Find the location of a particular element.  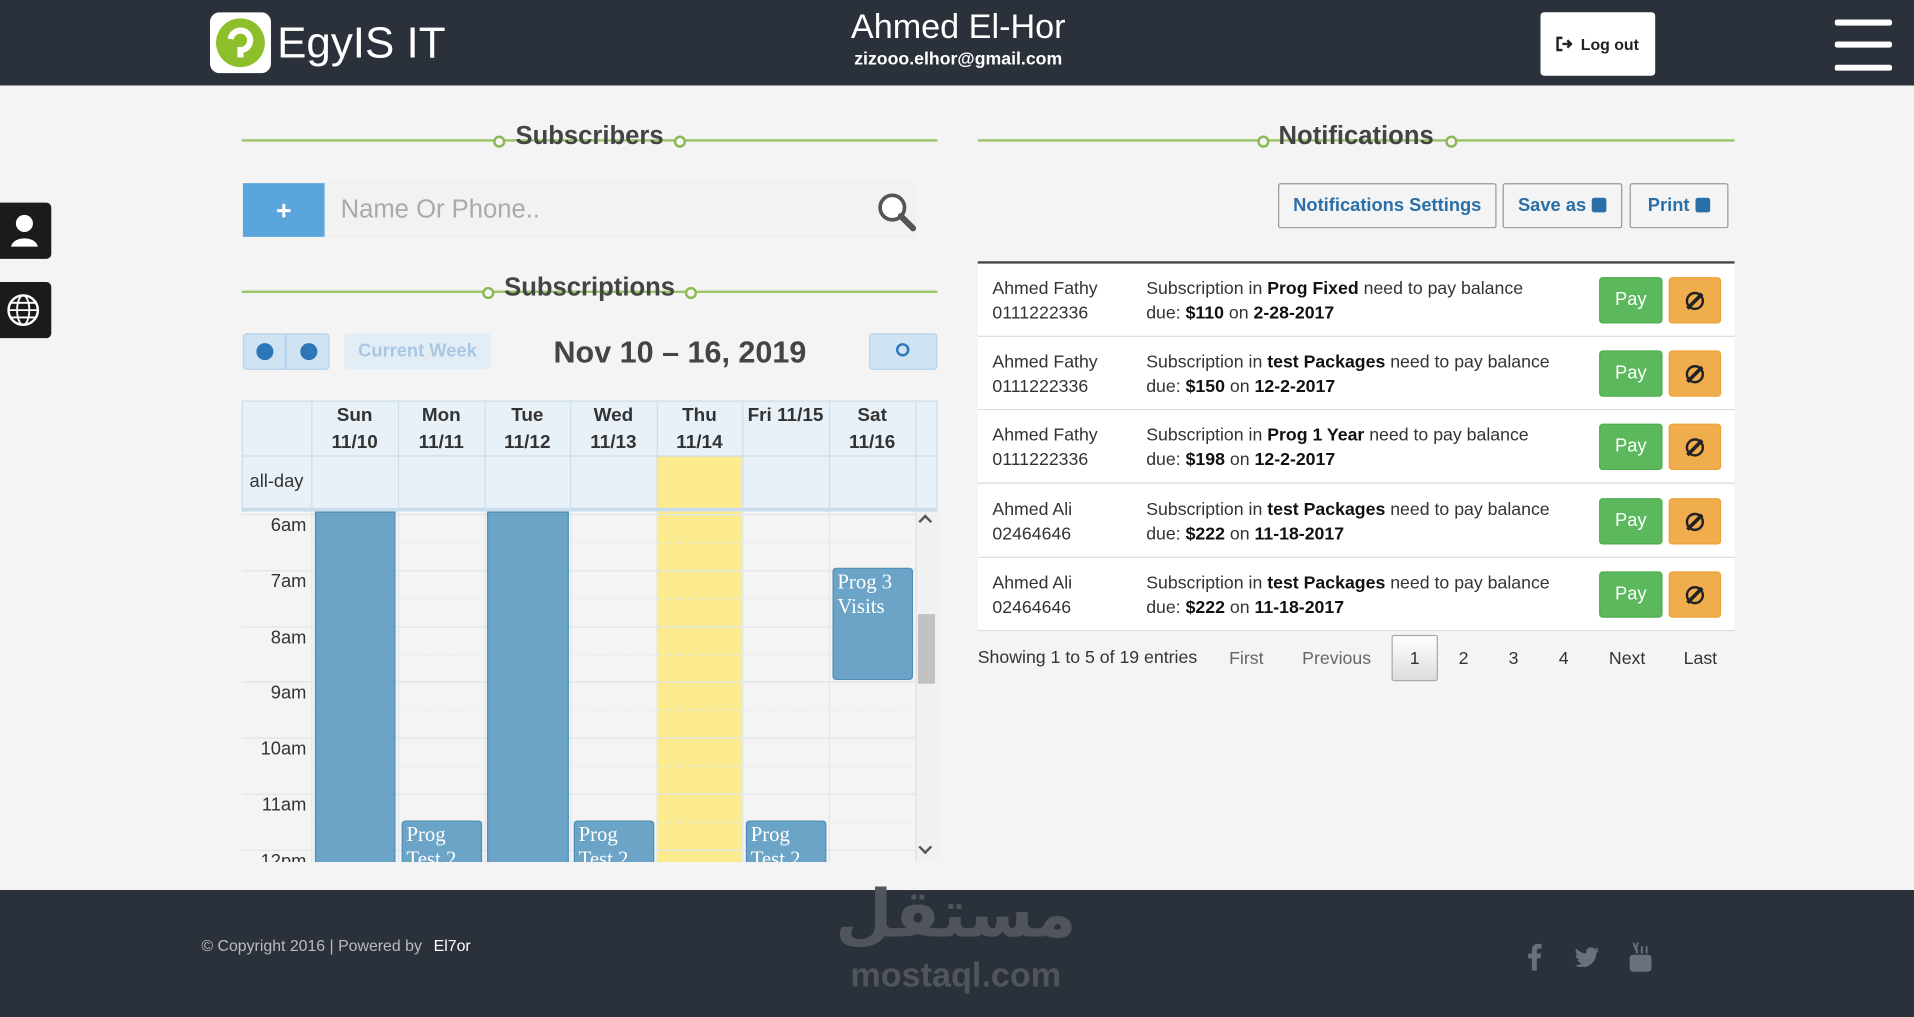

subscriber-cell: Ahmed Ali 02464646 is located at coordinates (1032, 595).